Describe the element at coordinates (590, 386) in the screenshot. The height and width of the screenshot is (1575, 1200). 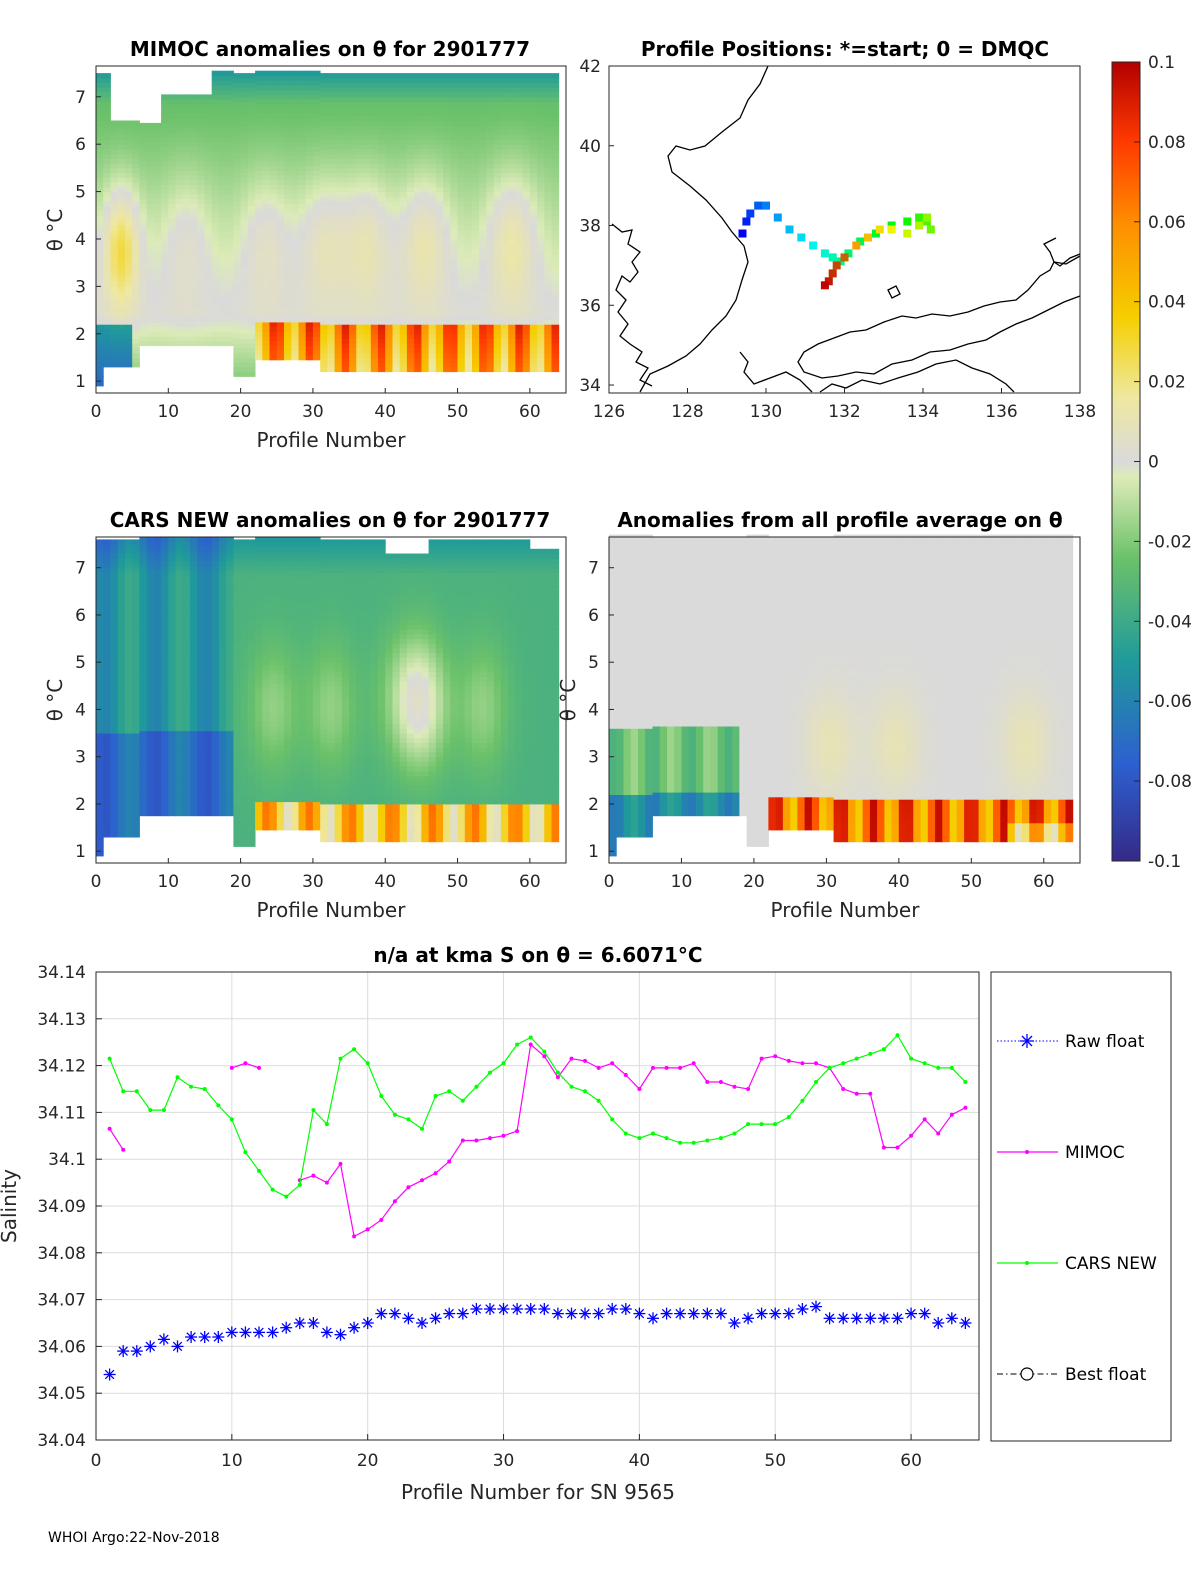
I see `y-tick-label: 34` at that location.